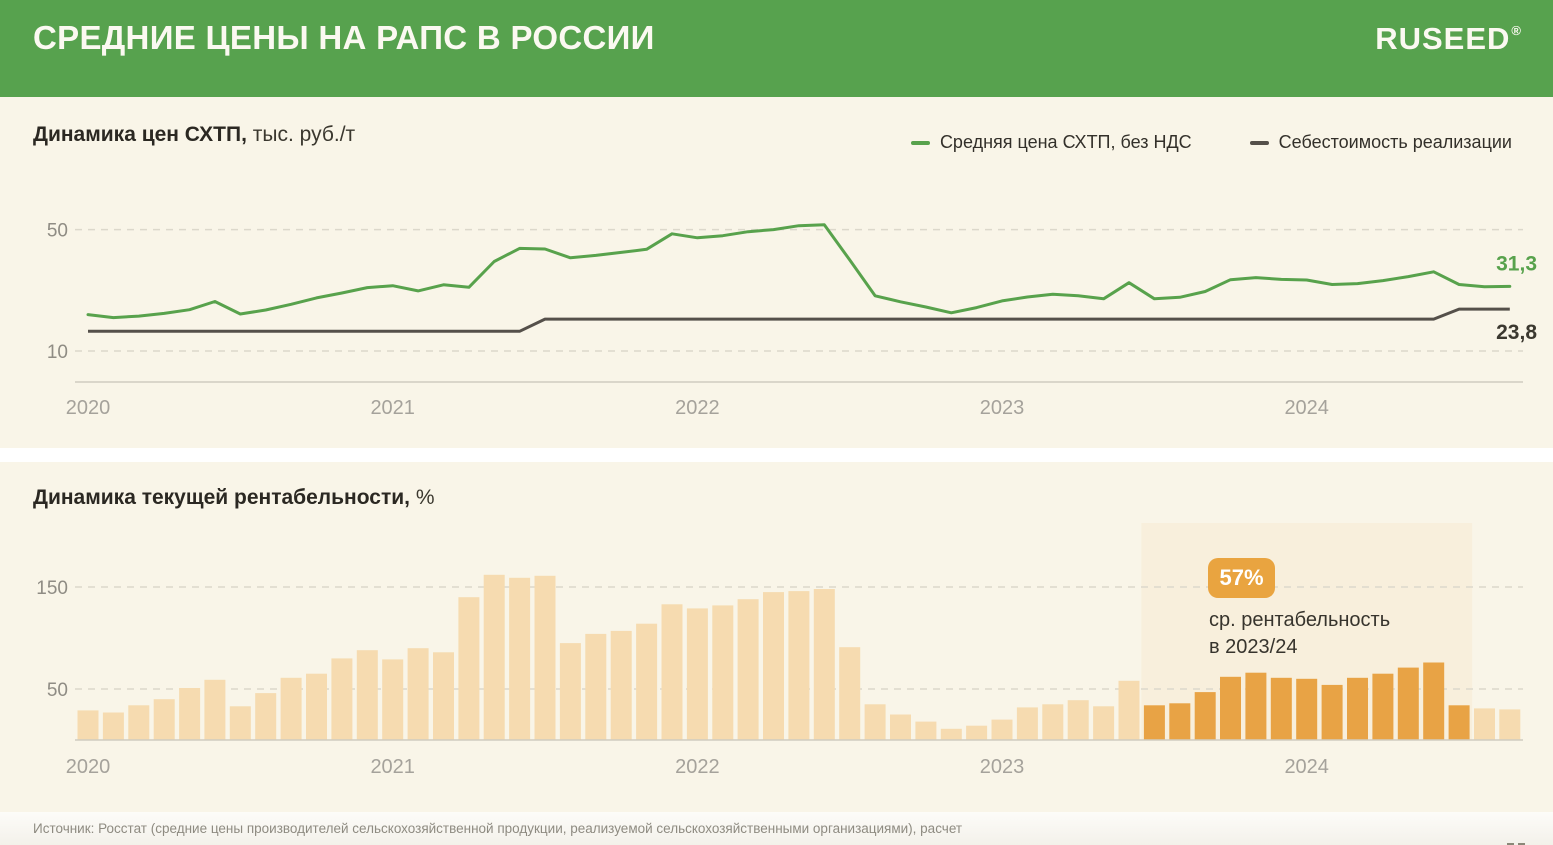 This screenshot has width=1553, height=845. I want to click on x-tick-label: 2020, so click(88, 408).